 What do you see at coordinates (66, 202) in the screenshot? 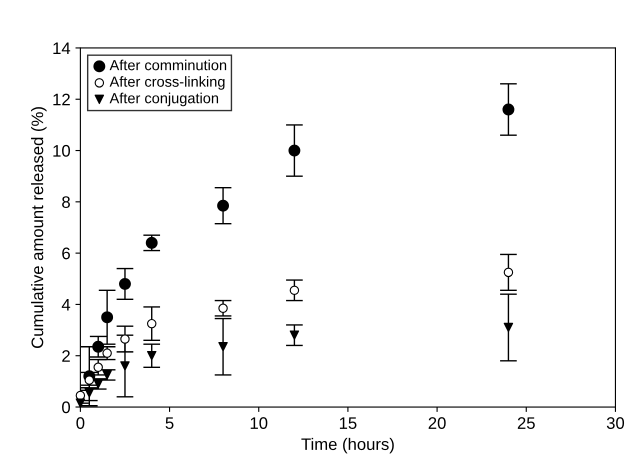
I see `y-tick-label: 8` at bounding box center [66, 202].